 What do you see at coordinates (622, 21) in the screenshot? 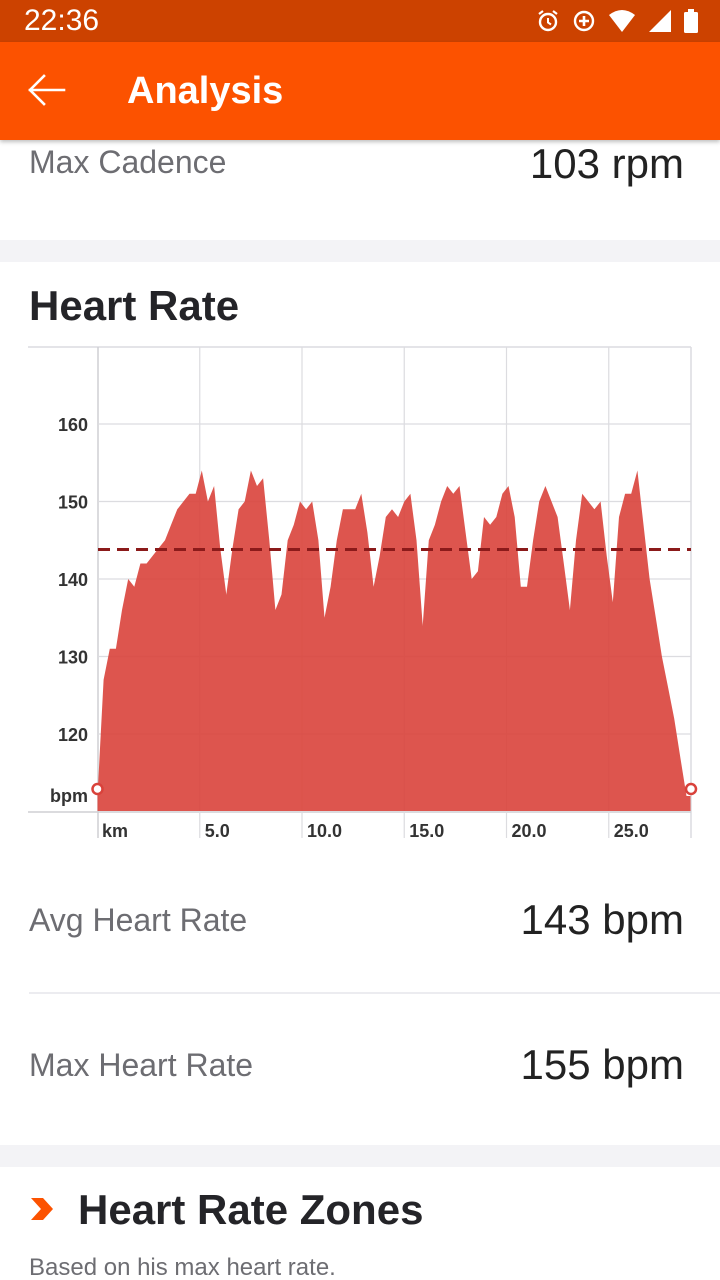
I see `wifi-icon` at bounding box center [622, 21].